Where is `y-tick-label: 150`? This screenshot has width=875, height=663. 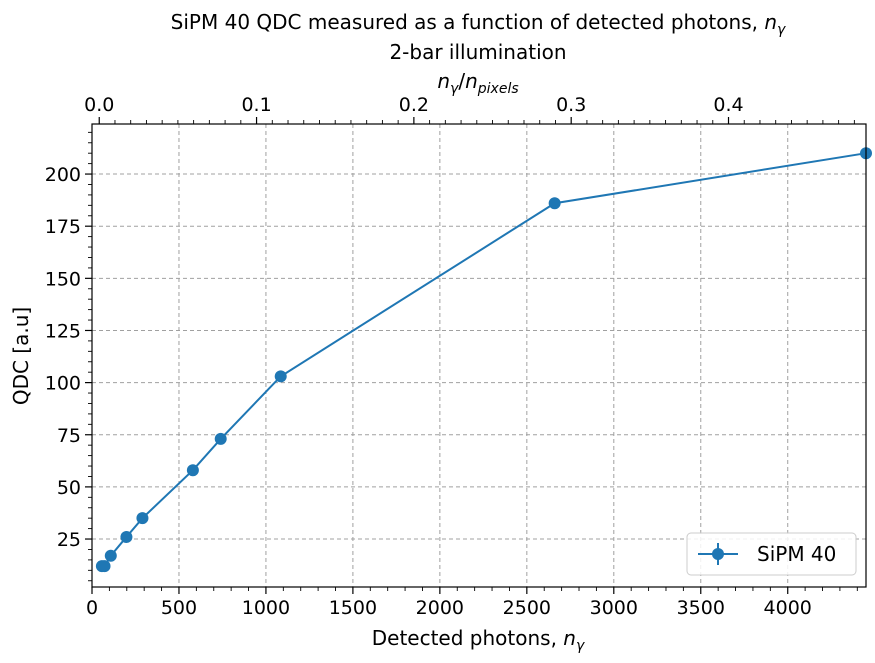 y-tick-label: 150 is located at coordinates (63, 279).